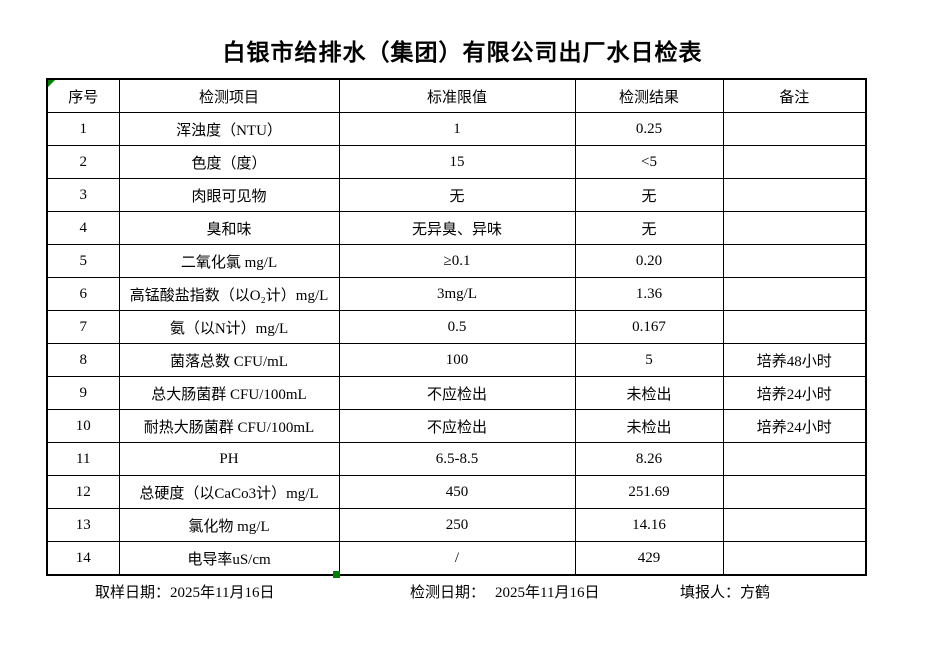 The height and width of the screenshot is (660, 925). Describe the element at coordinates (229, 129) in the screenshot. I see `table-cell: 浑浊度（NTU）` at that location.